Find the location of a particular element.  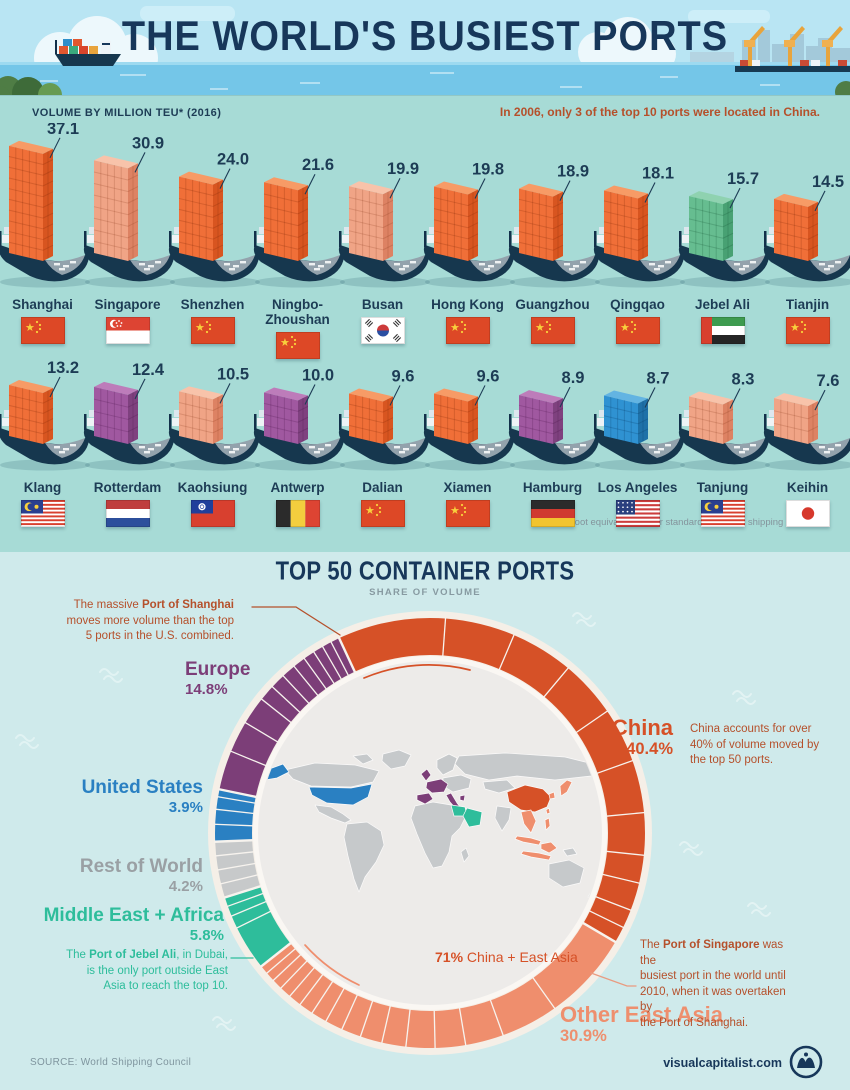

china-east-asia-callout: 71% China + East Asia is located at coordinates (506, 957).